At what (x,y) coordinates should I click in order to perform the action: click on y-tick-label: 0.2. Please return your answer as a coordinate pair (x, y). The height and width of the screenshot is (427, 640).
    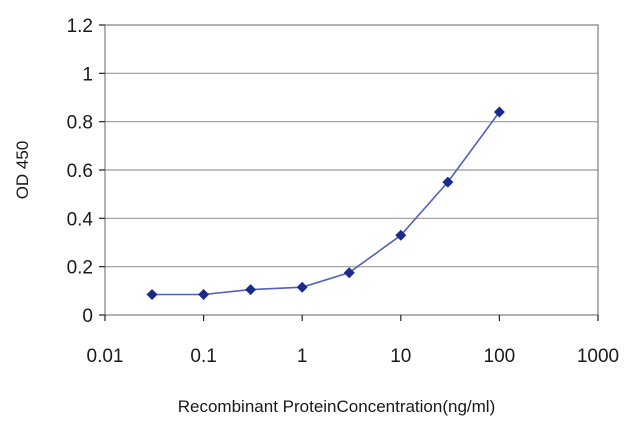
    Looking at the image, I should click on (80, 268).